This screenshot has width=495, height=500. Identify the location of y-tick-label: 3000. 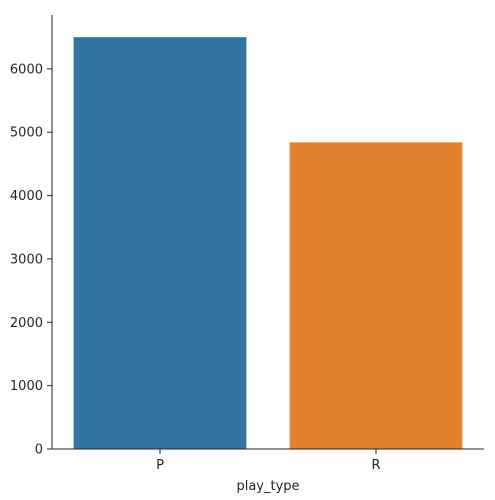
(26, 259).